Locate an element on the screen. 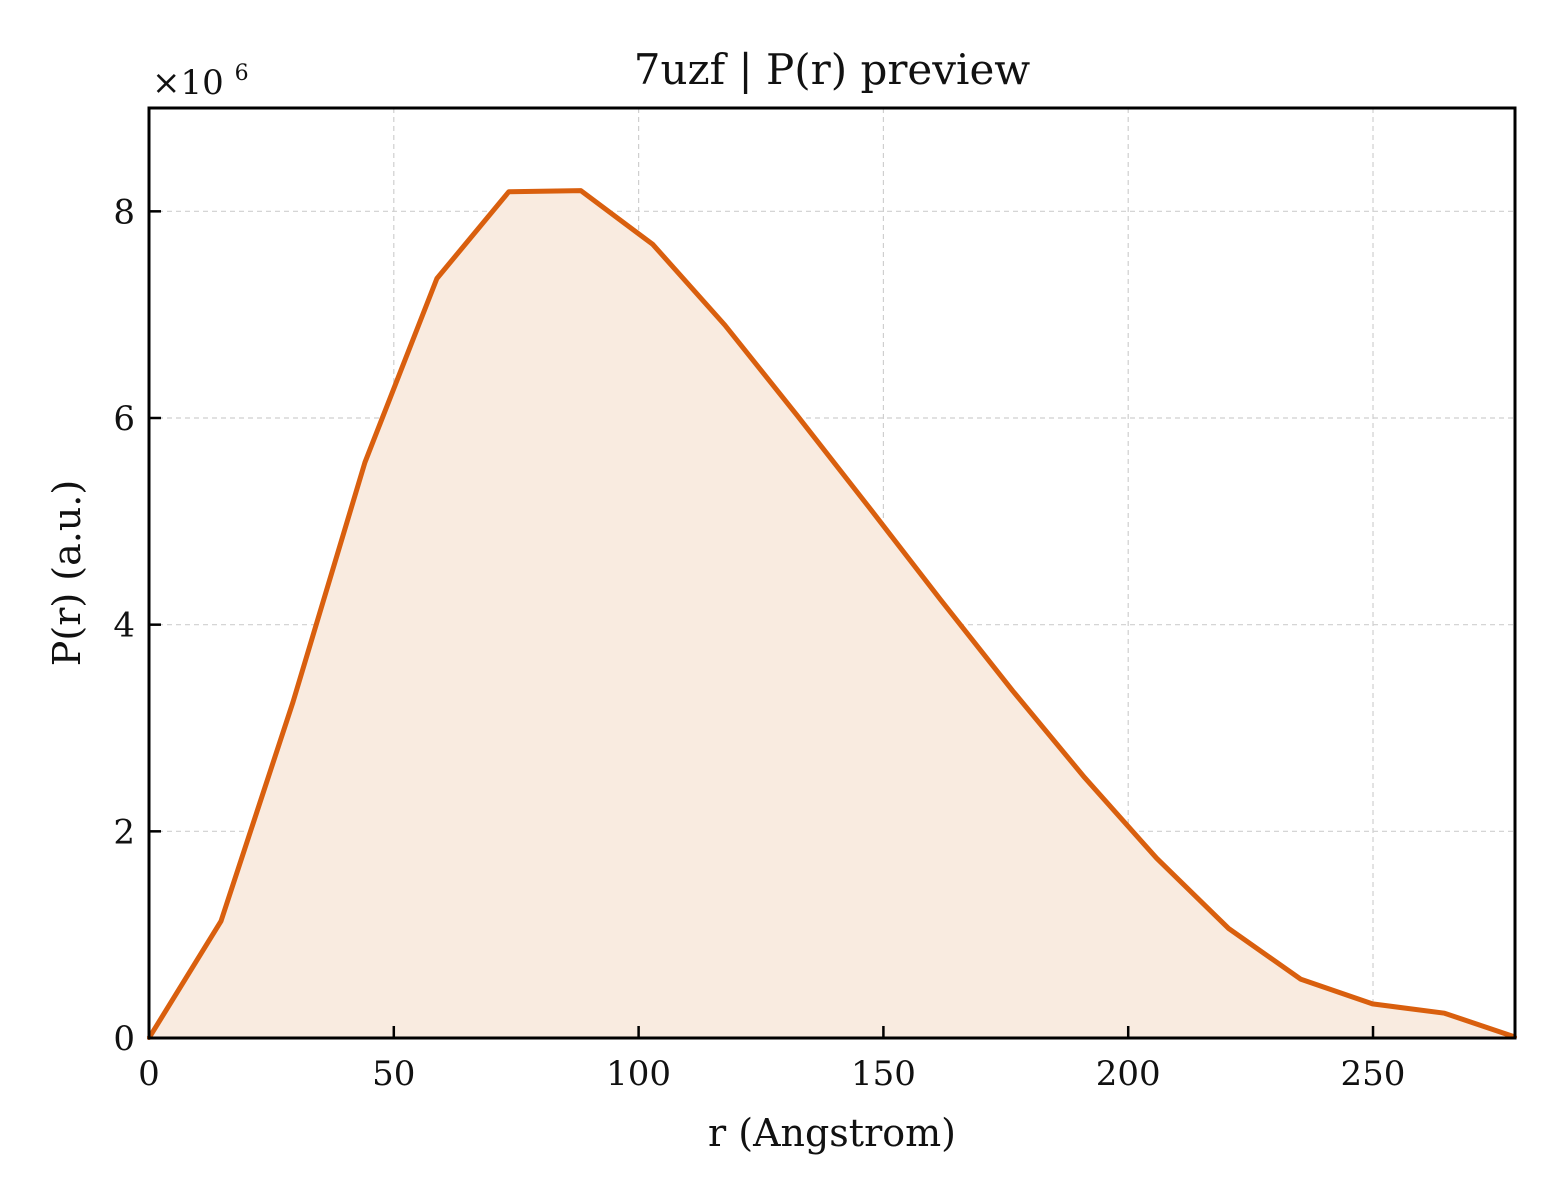  y-tick-label: 2 is located at coordinates (124, 832).